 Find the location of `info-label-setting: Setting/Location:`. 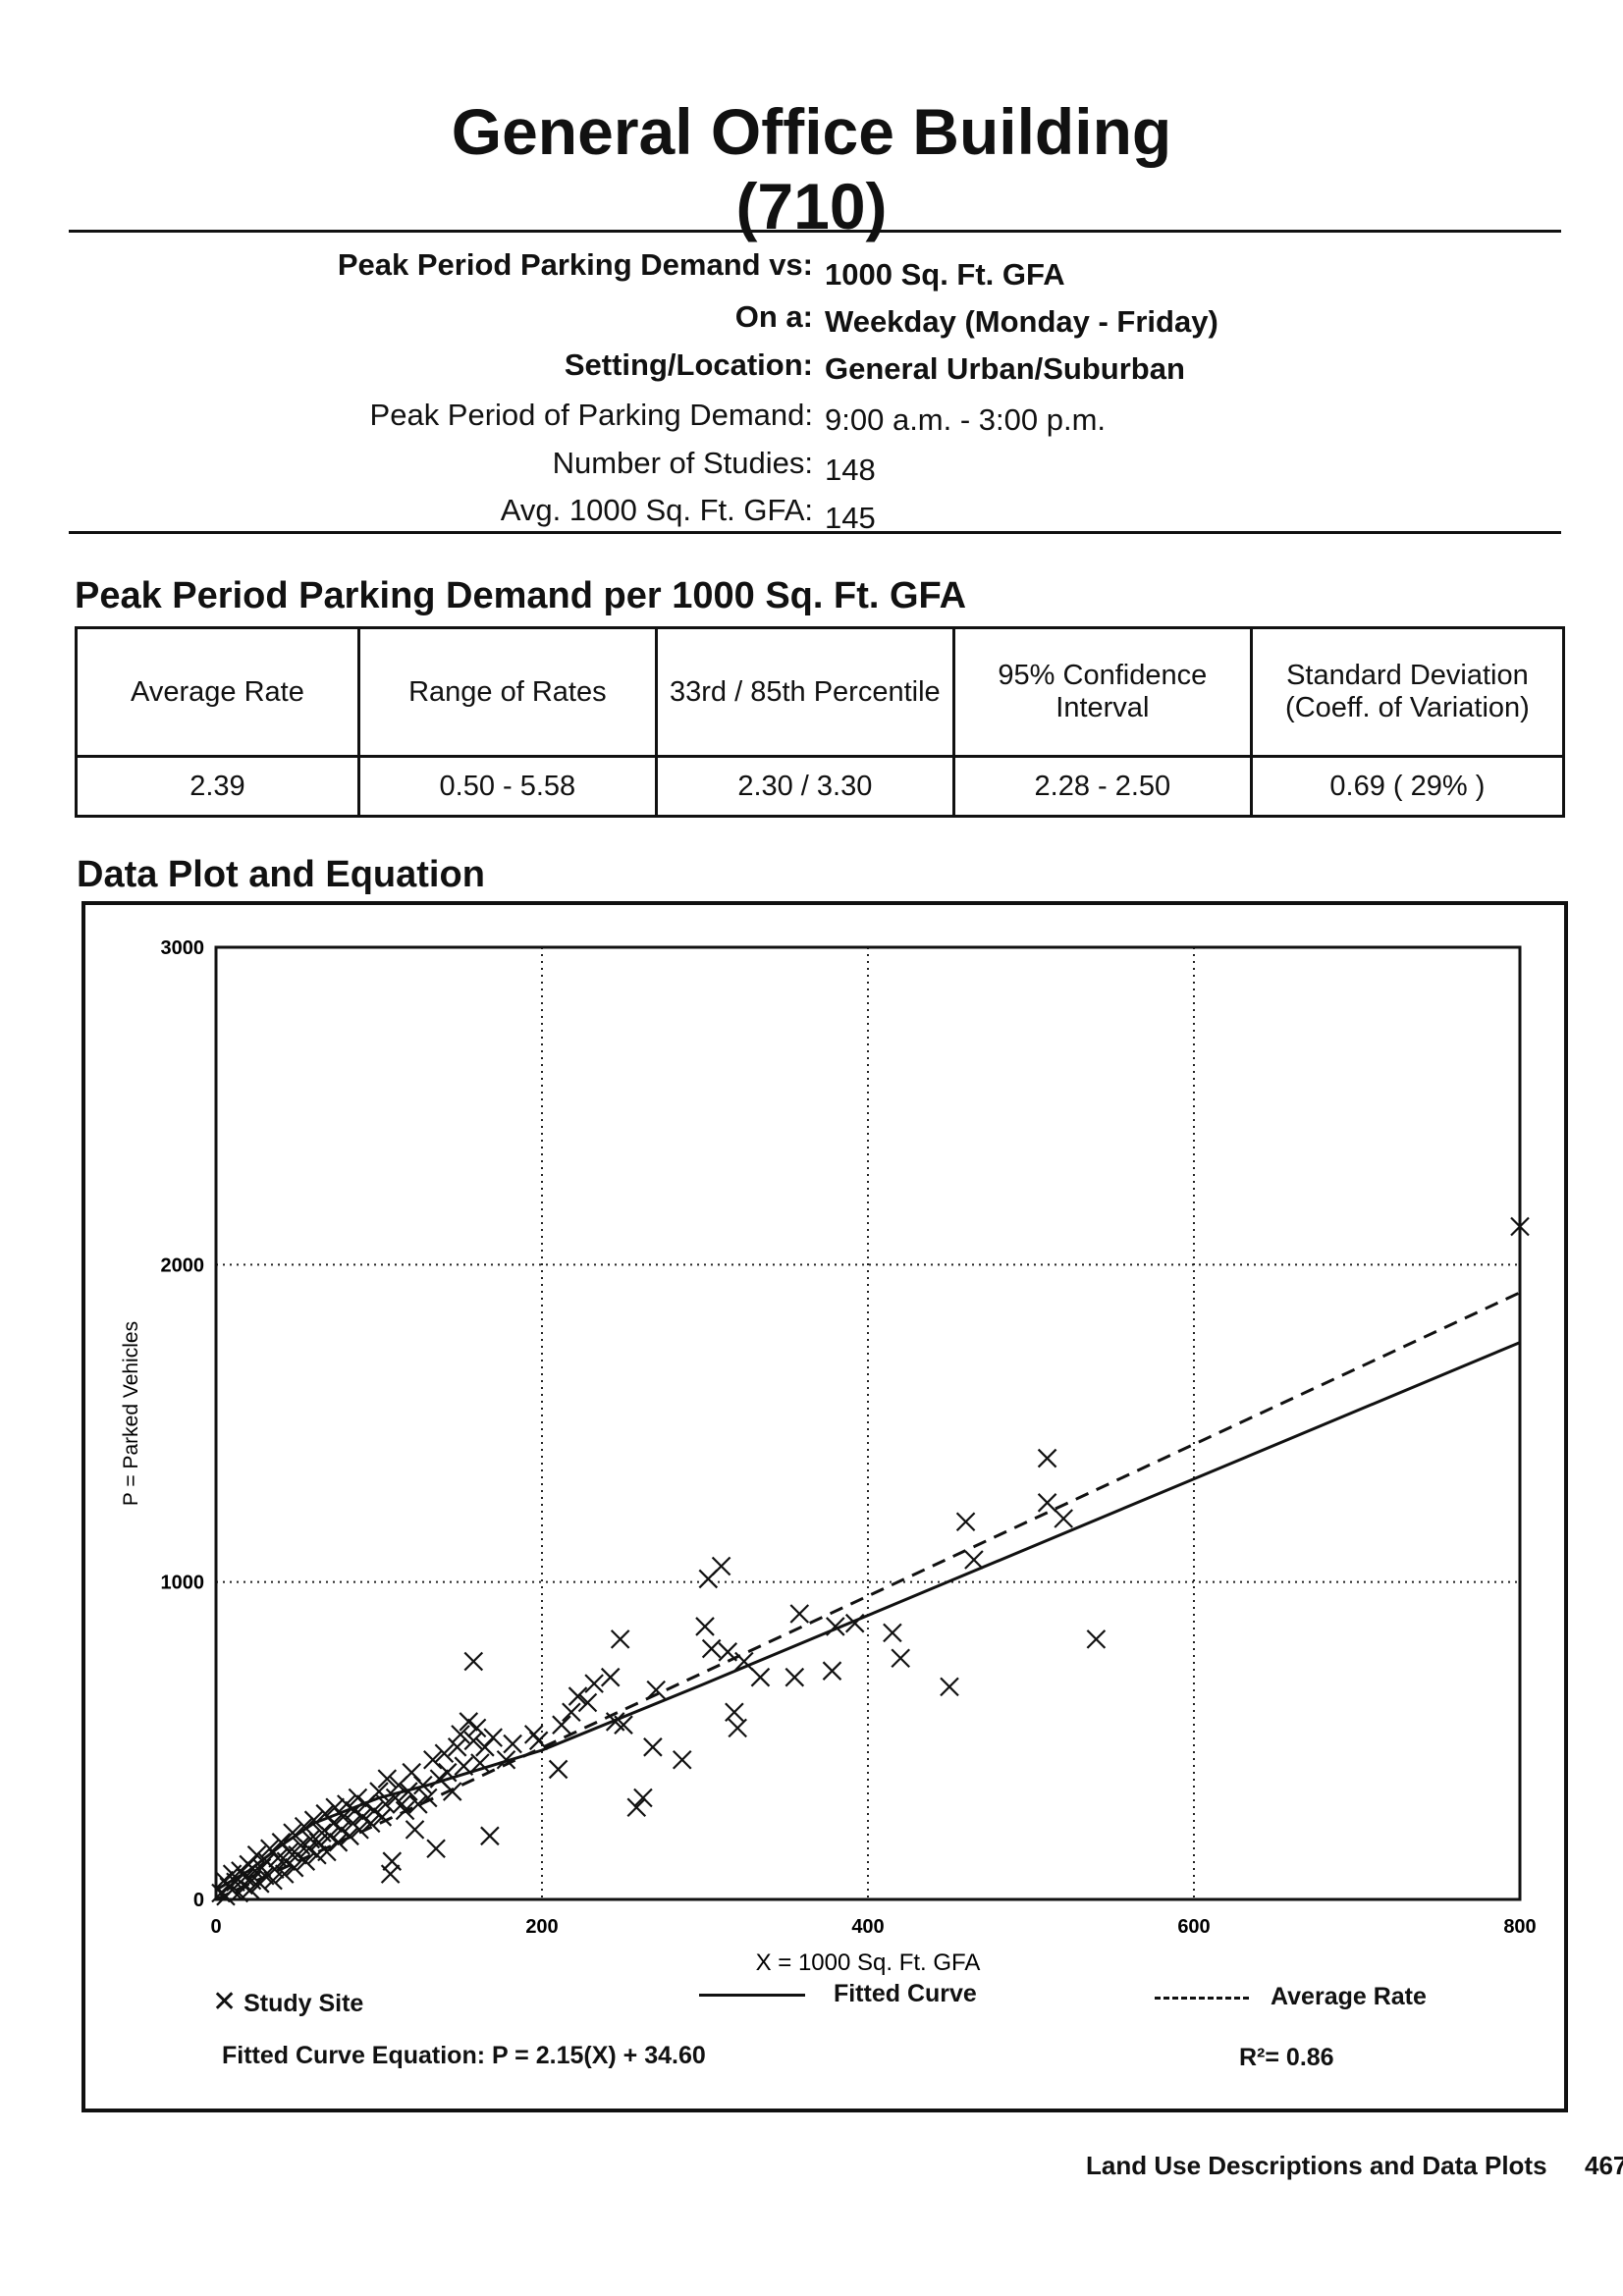

info-label-setting: Setting/Location: is located at coordinates (688, 365).